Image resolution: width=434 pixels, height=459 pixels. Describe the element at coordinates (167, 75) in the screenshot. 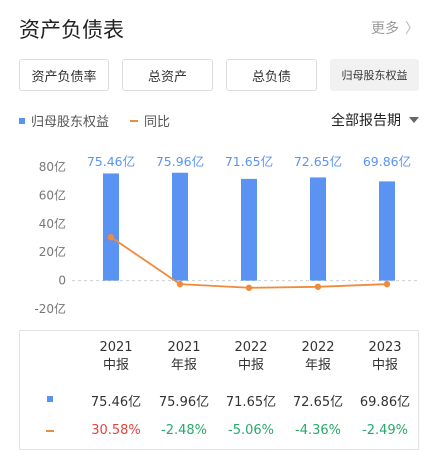

I see `tab-total-assets: 总资产` at that location.